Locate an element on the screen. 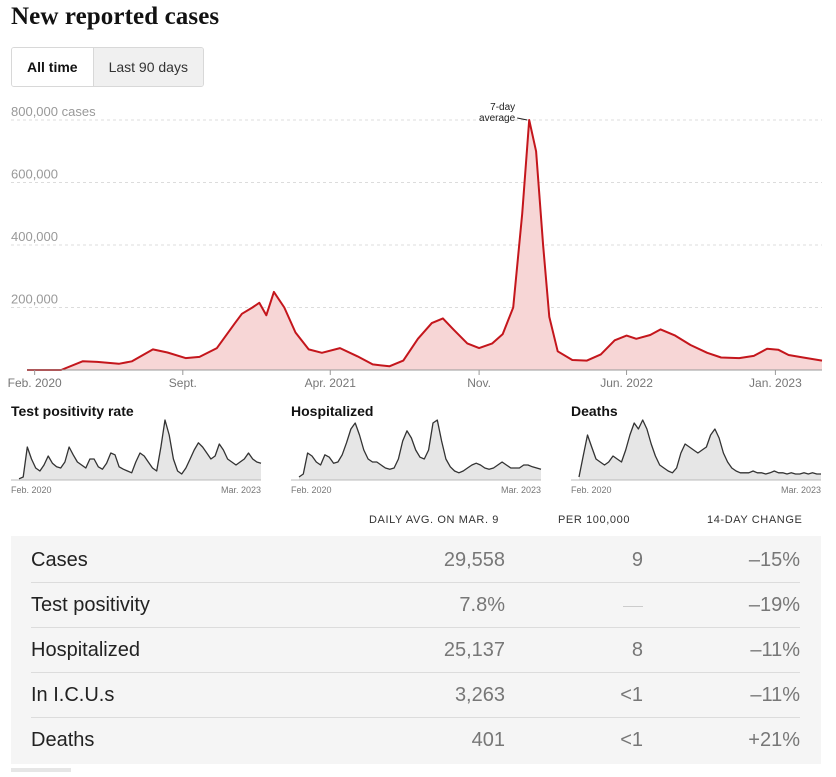 The height and width of the screenshot is (777, 836). page-title: New reported cases is located at coordinates (115, 16).